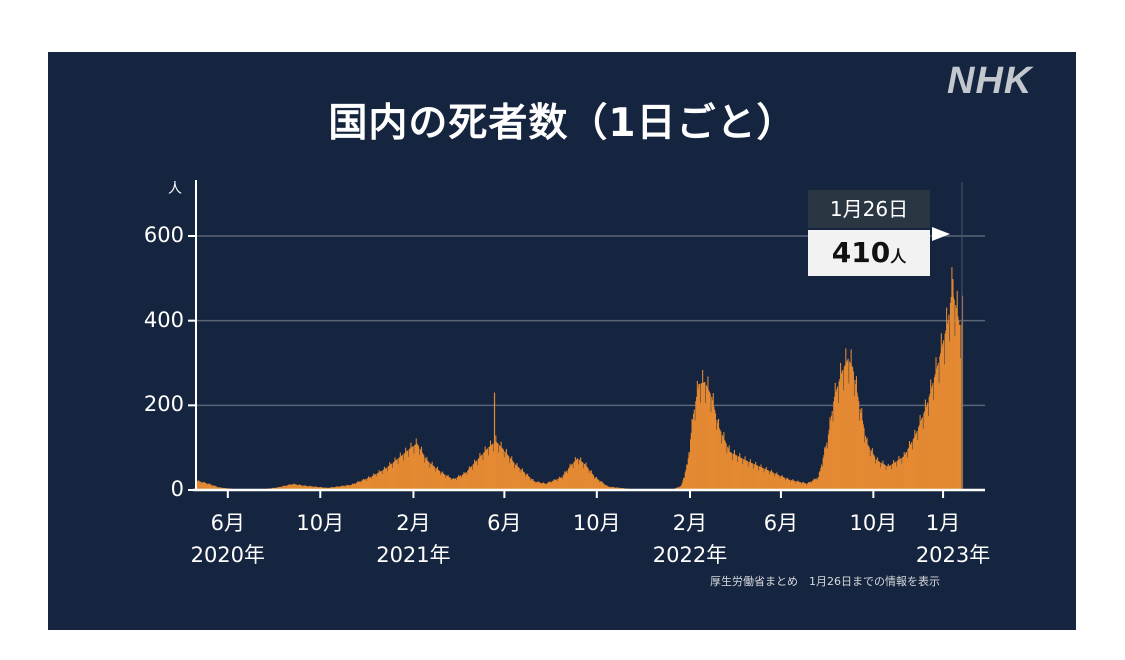  Describe the element at coordinates (990, 81) in the screenshot. I see `nhk-logo: NHK` at that location.